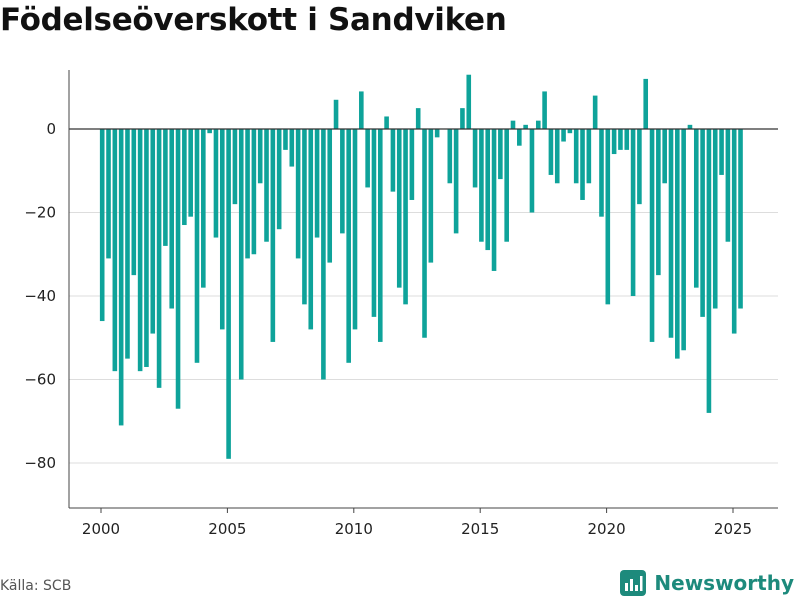  I want to click on x-tick-label: 2020, so click(607, 529).